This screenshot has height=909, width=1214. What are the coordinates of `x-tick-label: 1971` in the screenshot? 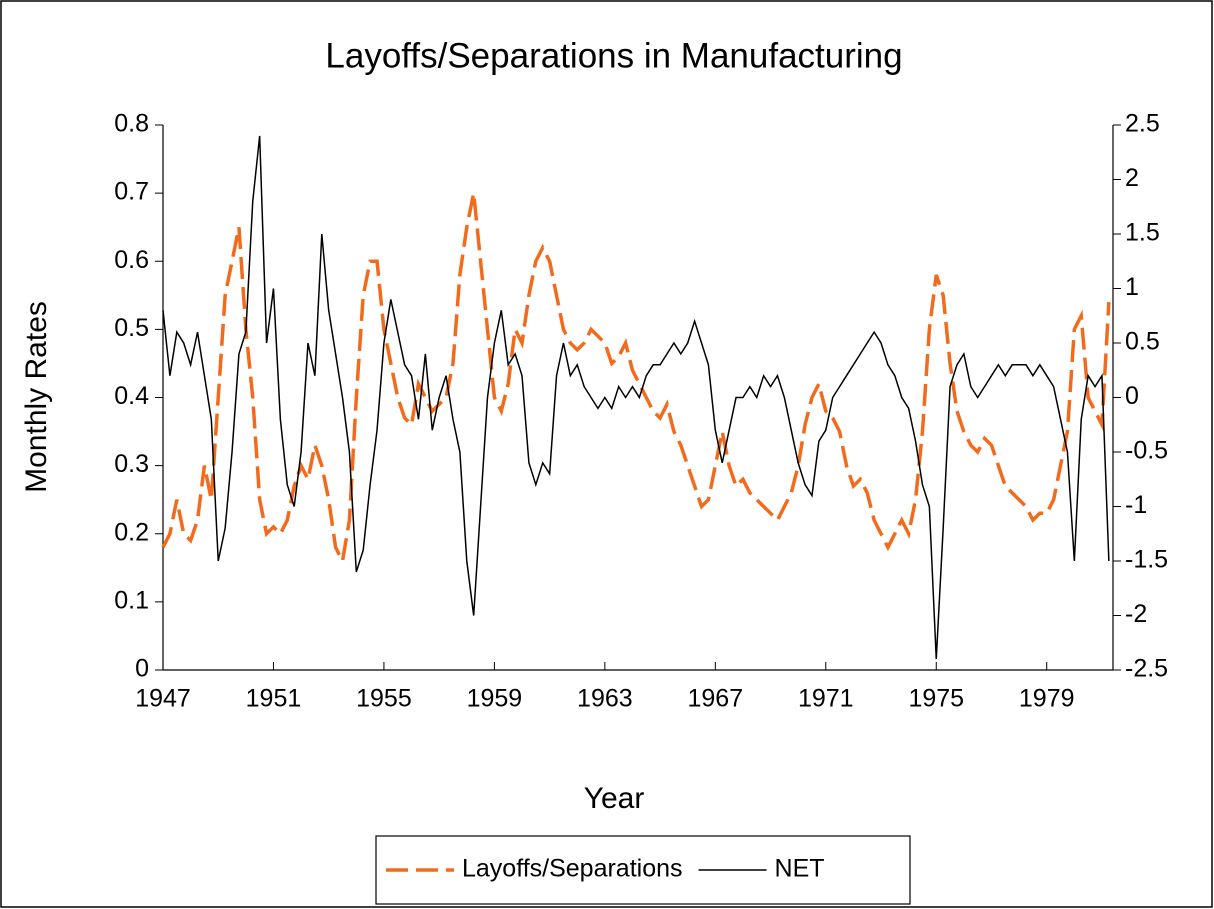 It's located at (826, 699).